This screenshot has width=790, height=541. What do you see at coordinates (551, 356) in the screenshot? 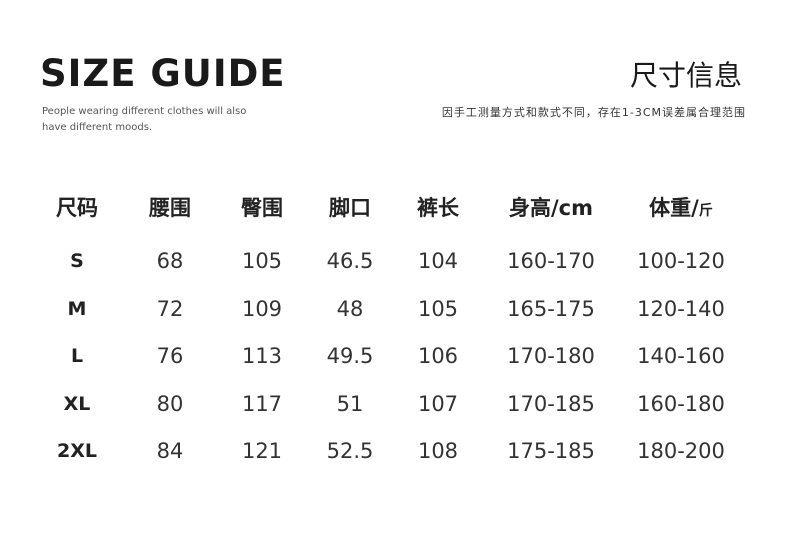
I see `table-cell: 170-180` at bounding box center [551, 356].